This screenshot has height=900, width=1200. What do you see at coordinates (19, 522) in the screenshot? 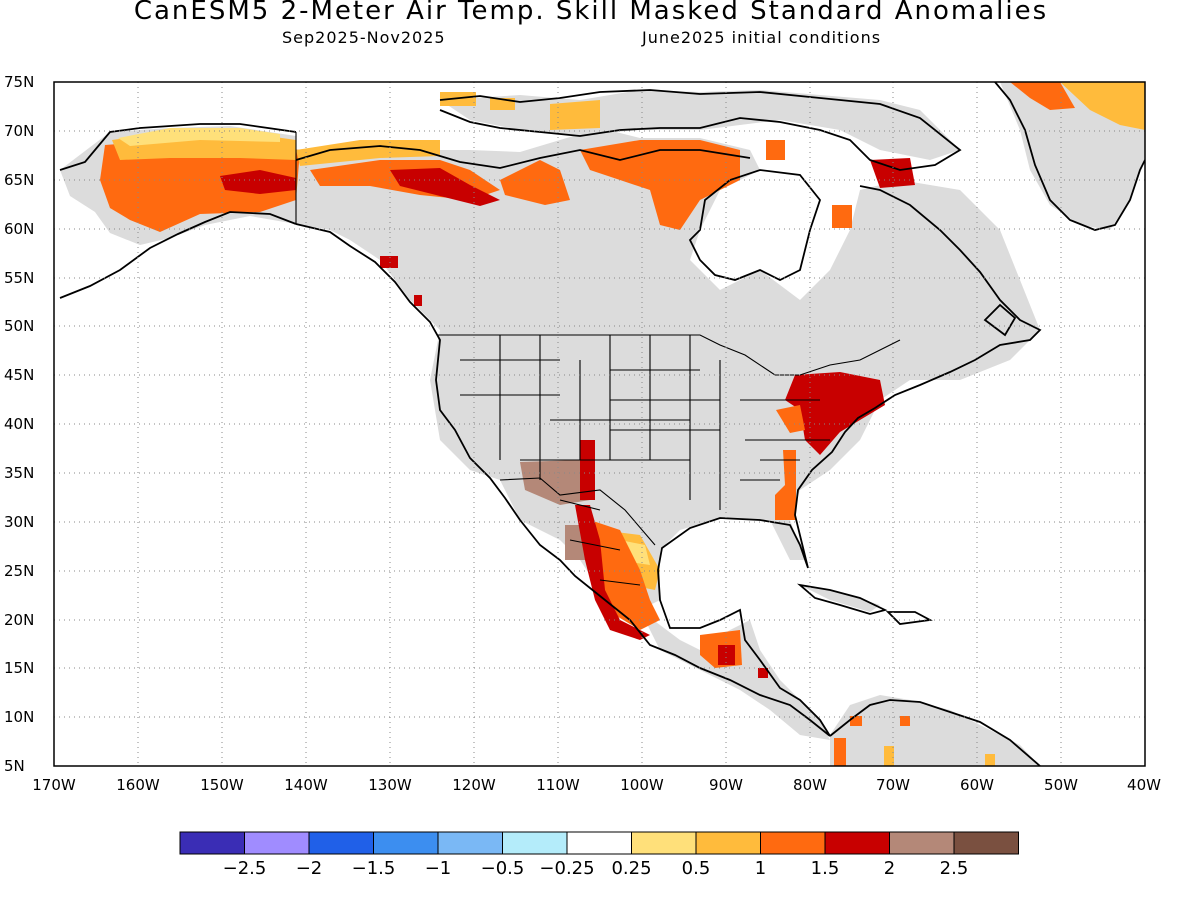
I see `lat-tick: 30N` at bounding box center [19, 522].